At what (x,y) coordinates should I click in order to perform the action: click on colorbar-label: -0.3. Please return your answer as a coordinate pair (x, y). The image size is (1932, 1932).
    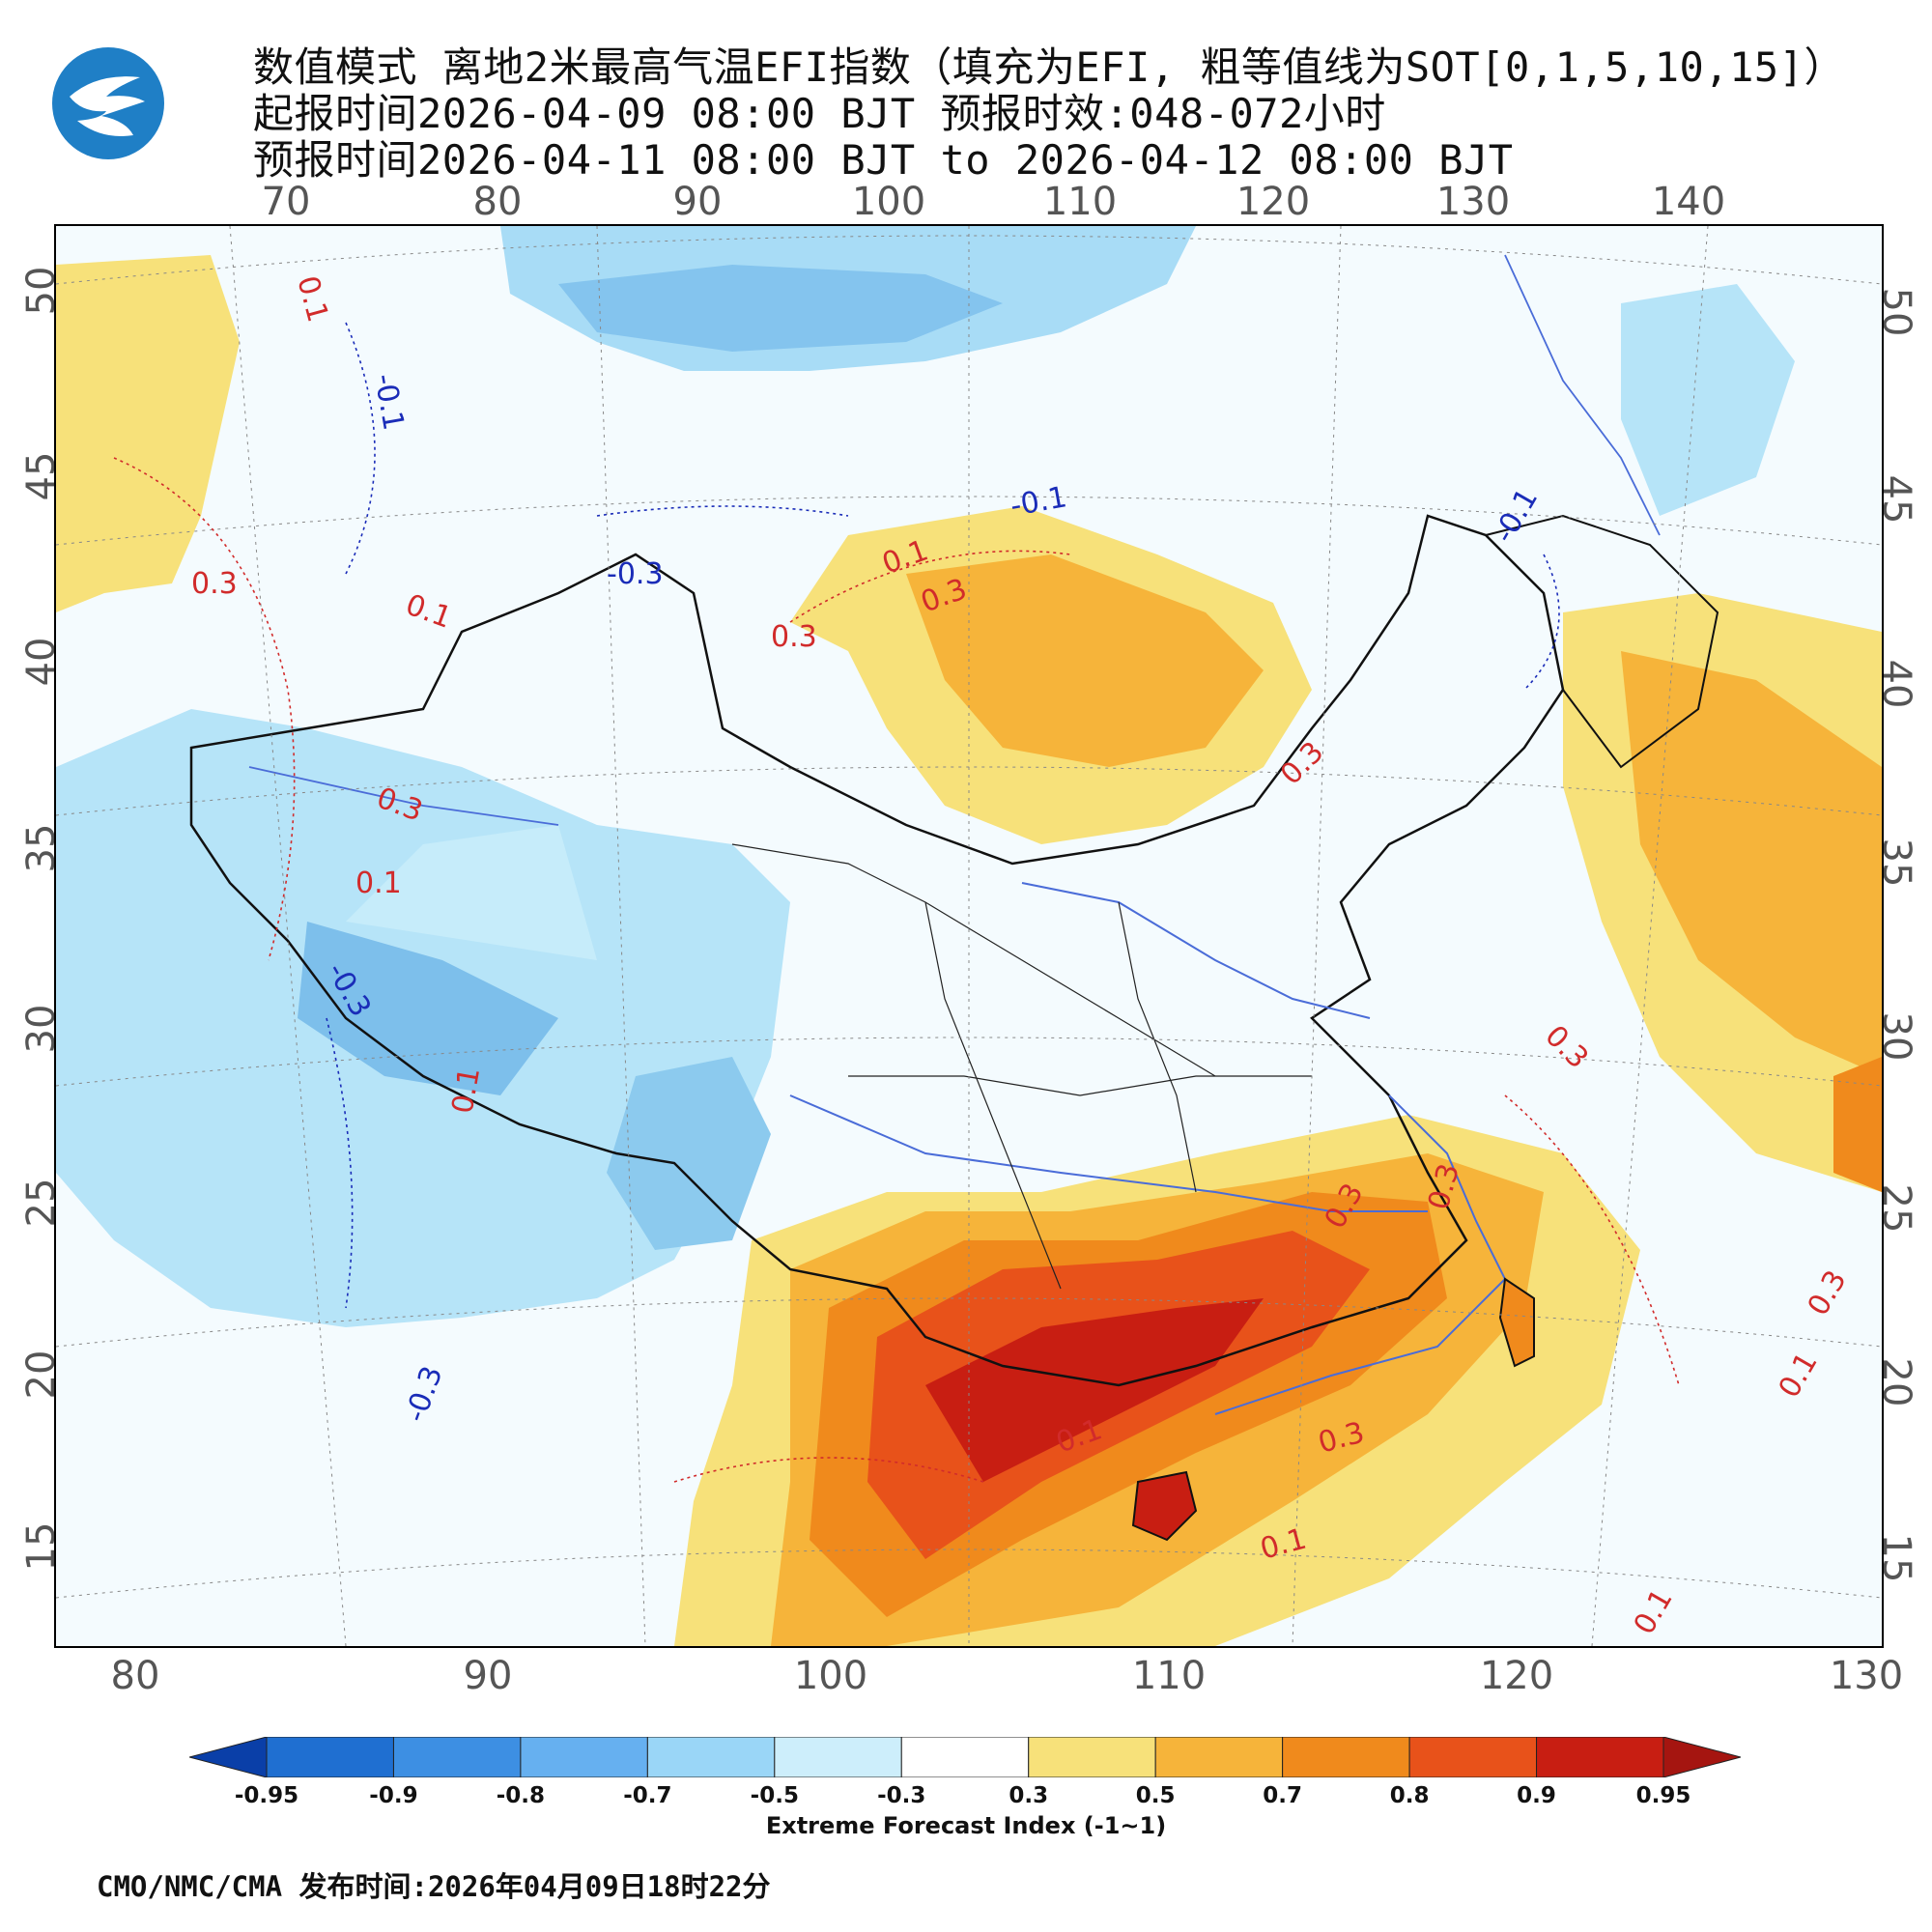
    Looking at the image, I should click on (901, 1795).